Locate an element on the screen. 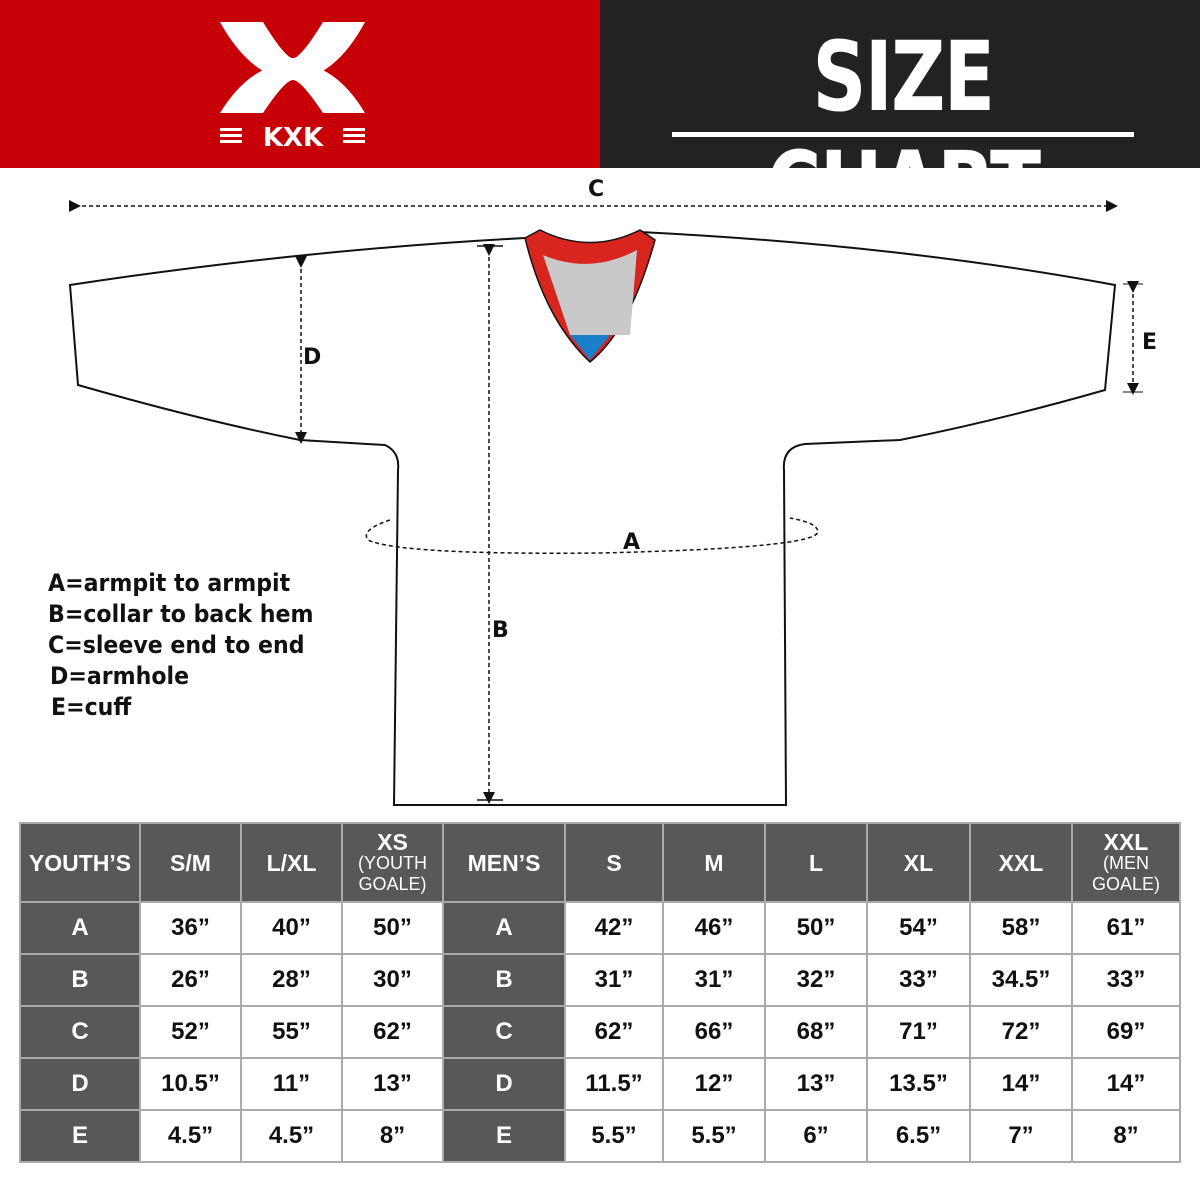  cell-text: 32” is located at coordinates (816, 979).